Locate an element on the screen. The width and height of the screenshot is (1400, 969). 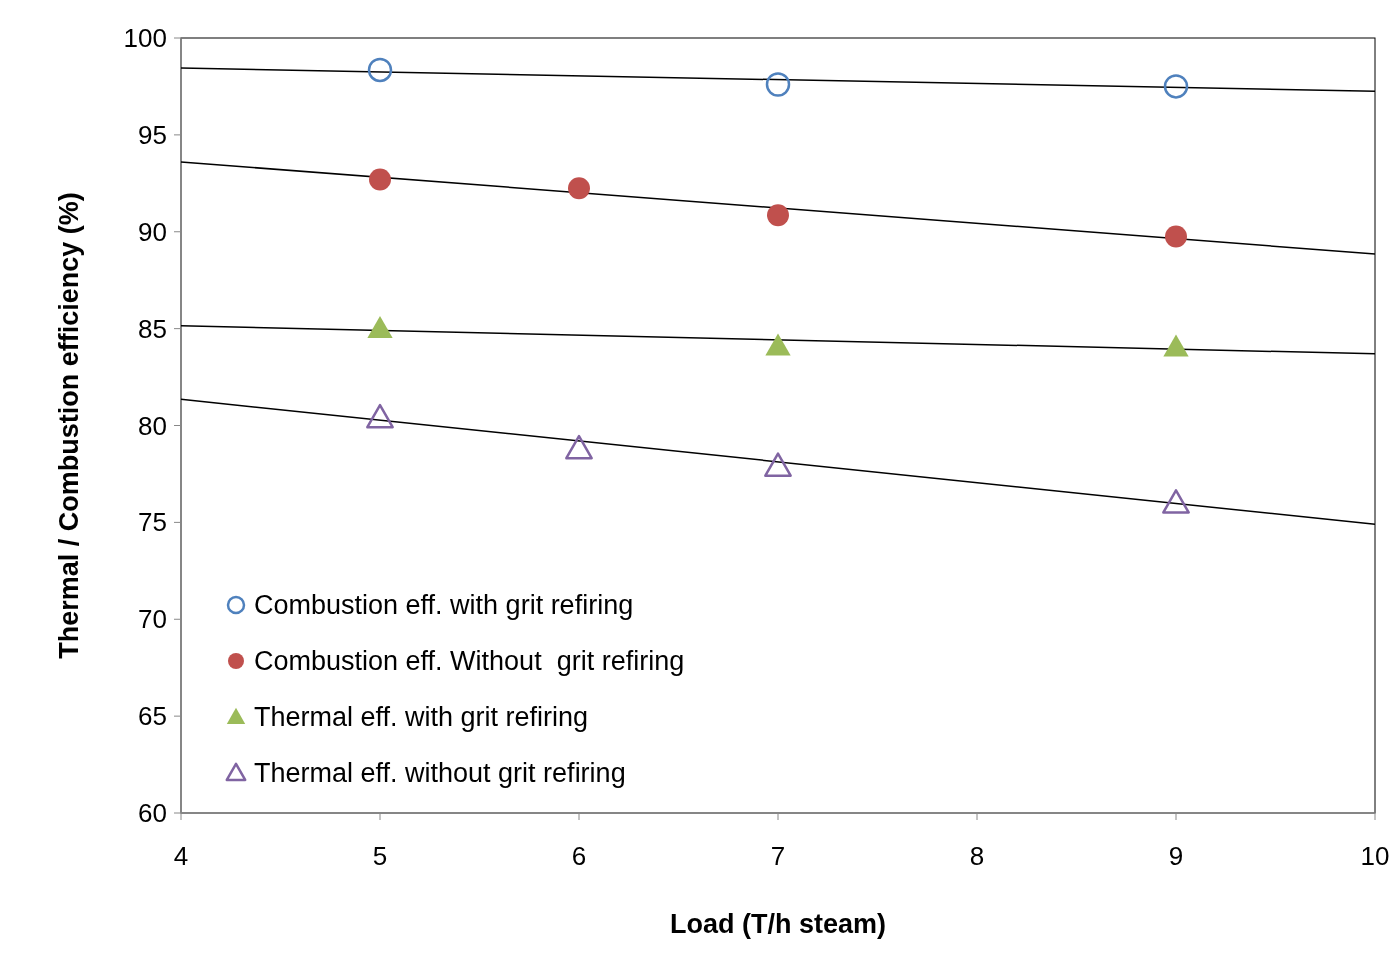
x-tick-label: 6 is located at coordinates (579, 856).